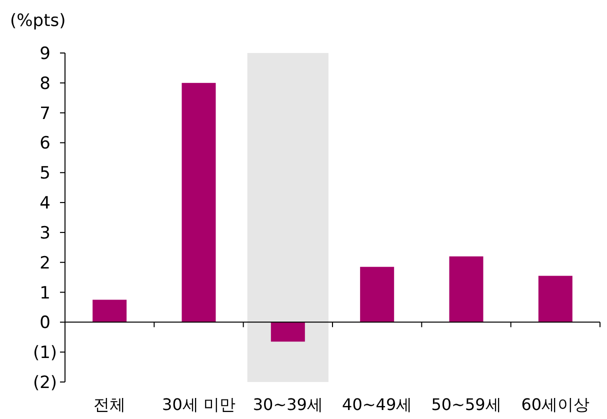 The image size is (607, 419). What do you see at coordinates (45, 54) in the screenshot?
I see `y-tick-label: 9` at bounding box center [45, 54].